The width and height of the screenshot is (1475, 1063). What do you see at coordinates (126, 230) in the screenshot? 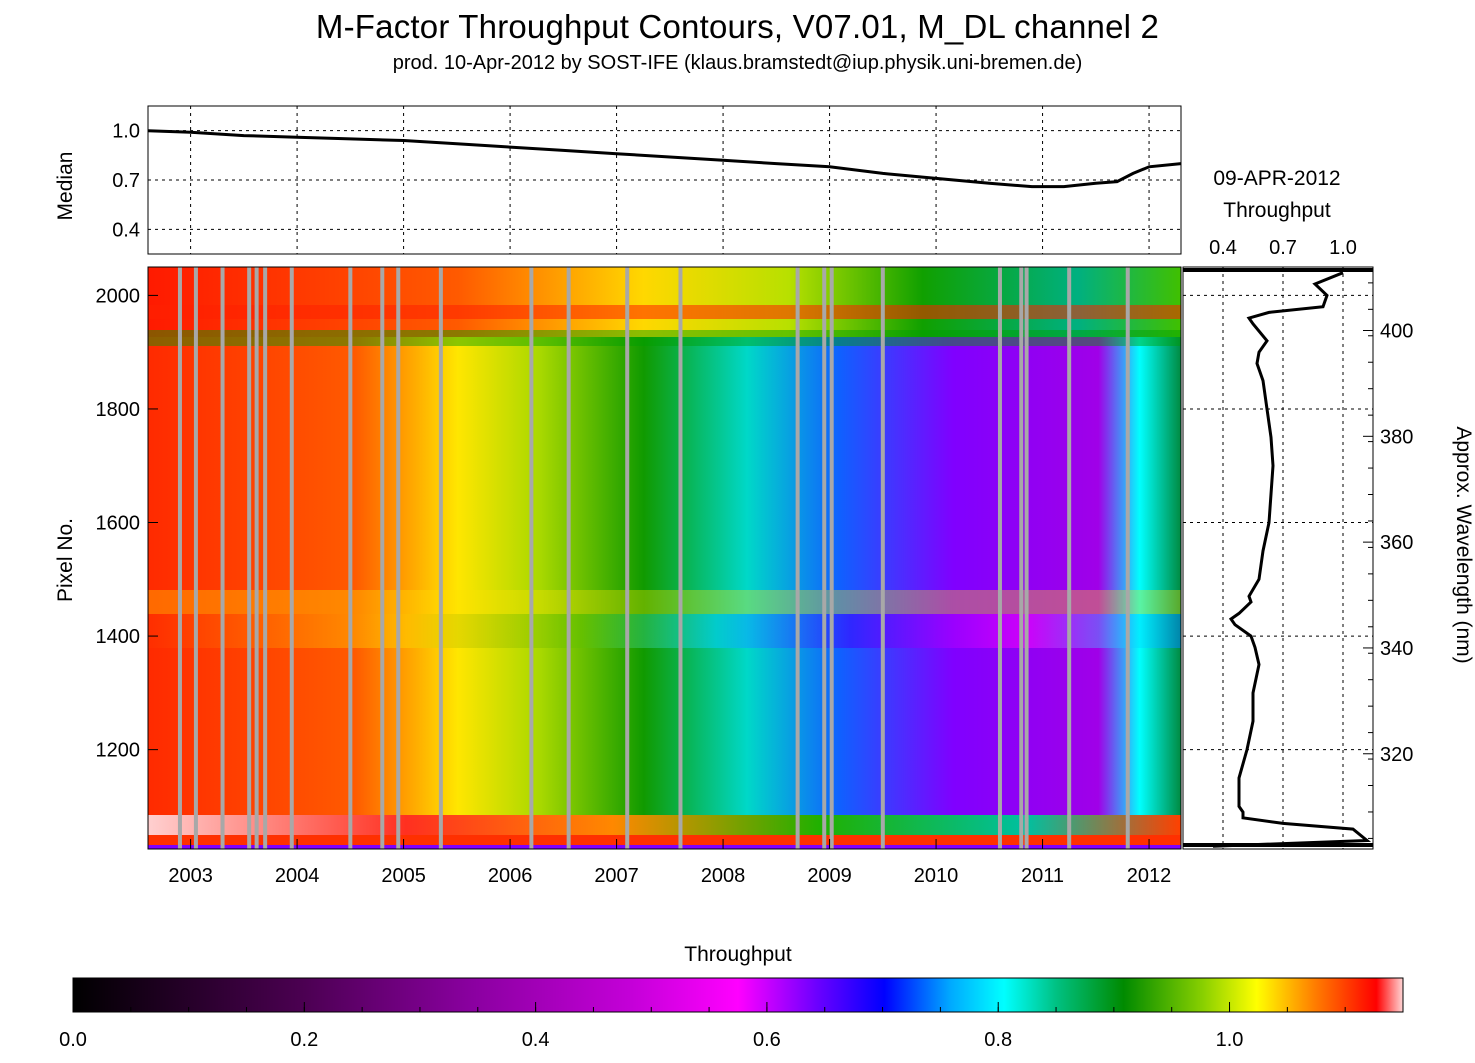
I see `median-ytick-label: 0.4` at bounding box center [126, 230].